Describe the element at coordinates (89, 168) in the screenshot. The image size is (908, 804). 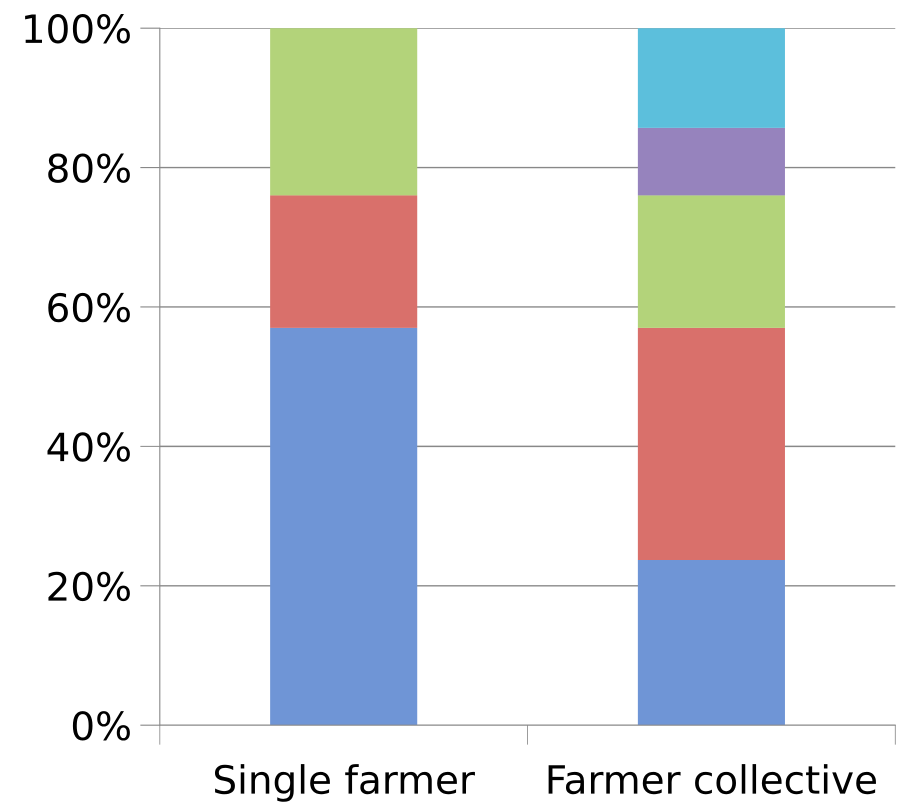
I see `y-tick-label: 80%` at that location.